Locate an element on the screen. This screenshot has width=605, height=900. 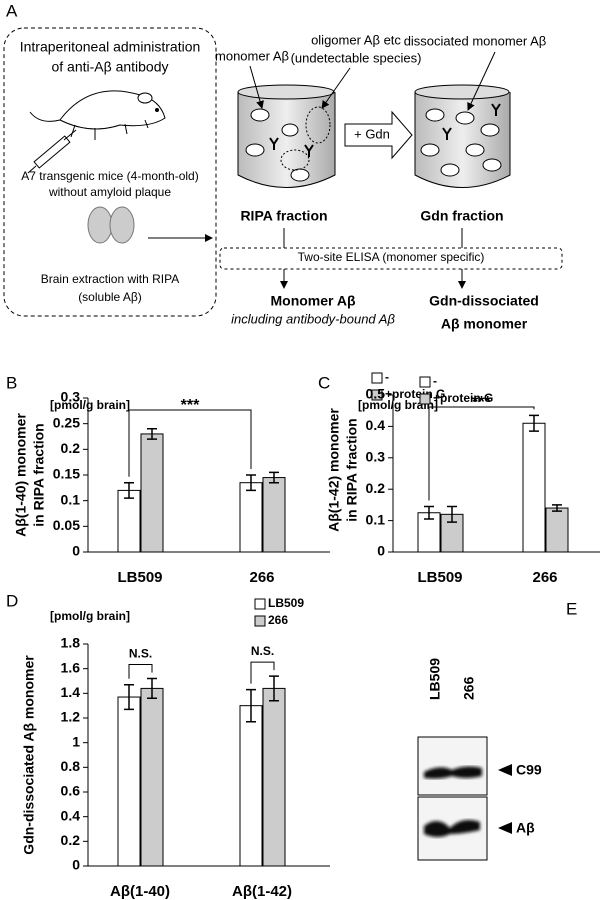
box-text: Intraperitoneal administration is located at coordinates (110, 47).